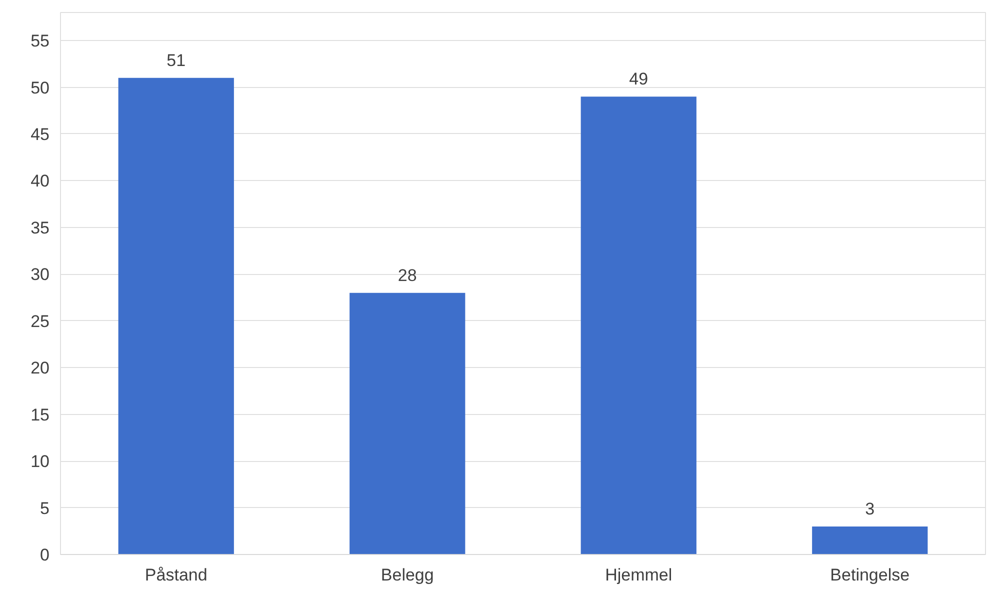 This screenshot has height=599, width=1000. Describe the element at coordinates (40, 321) in the screenshot. I see `y-tick-label: 25` at that location.